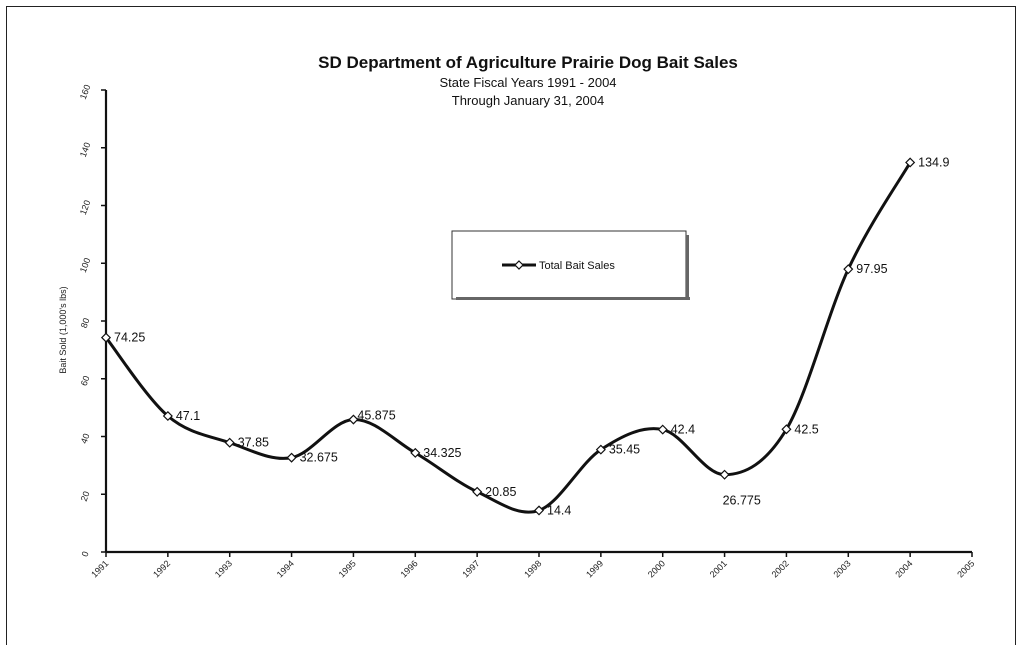 The height and width of the screenshot is (645, 1022). Describe the element at coordinates (470, 568) in the screenshot. I see `x-tick-label: 1997` at that location.